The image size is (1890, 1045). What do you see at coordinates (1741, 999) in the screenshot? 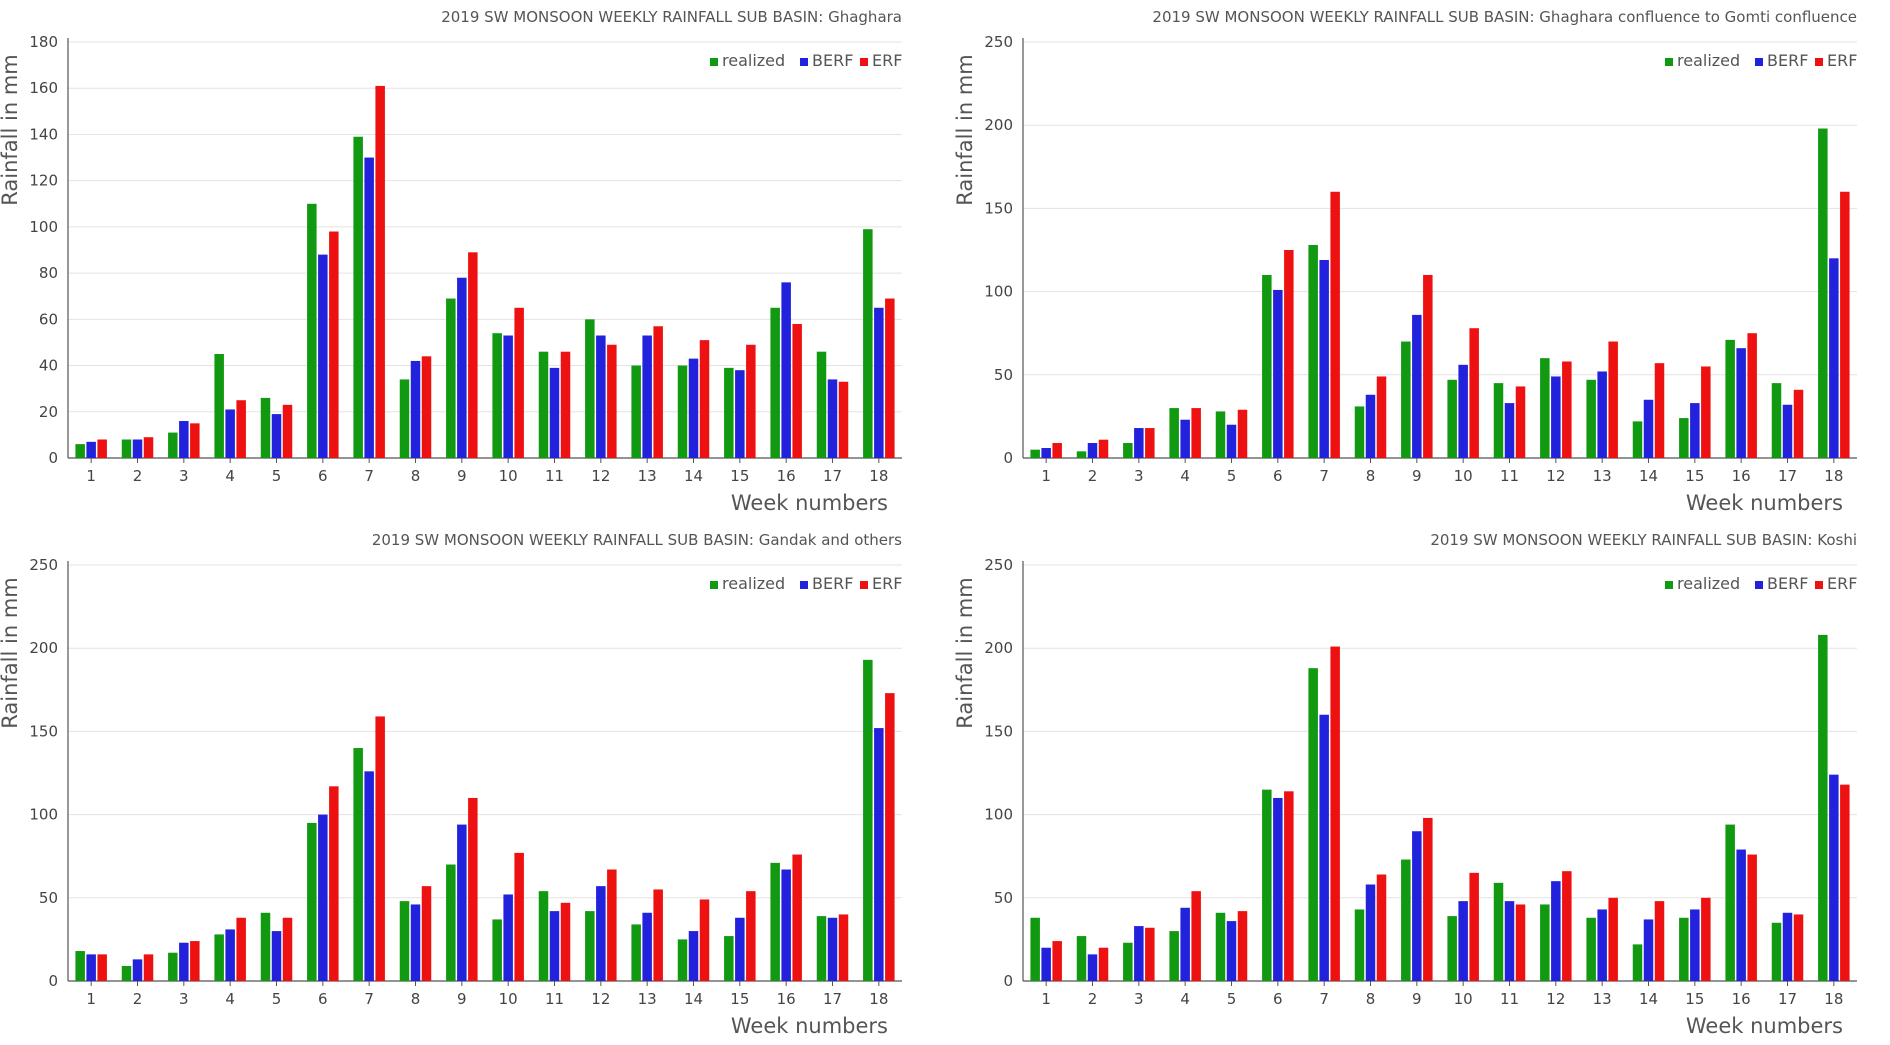
I see `x-tick-label: 16` at bounding box center [1741, 999].